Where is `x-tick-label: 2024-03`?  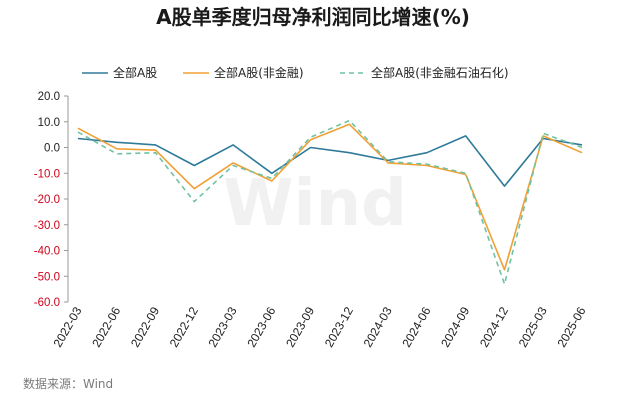
x-tick-label: 2024-03 is located at coordinates (378, 326).